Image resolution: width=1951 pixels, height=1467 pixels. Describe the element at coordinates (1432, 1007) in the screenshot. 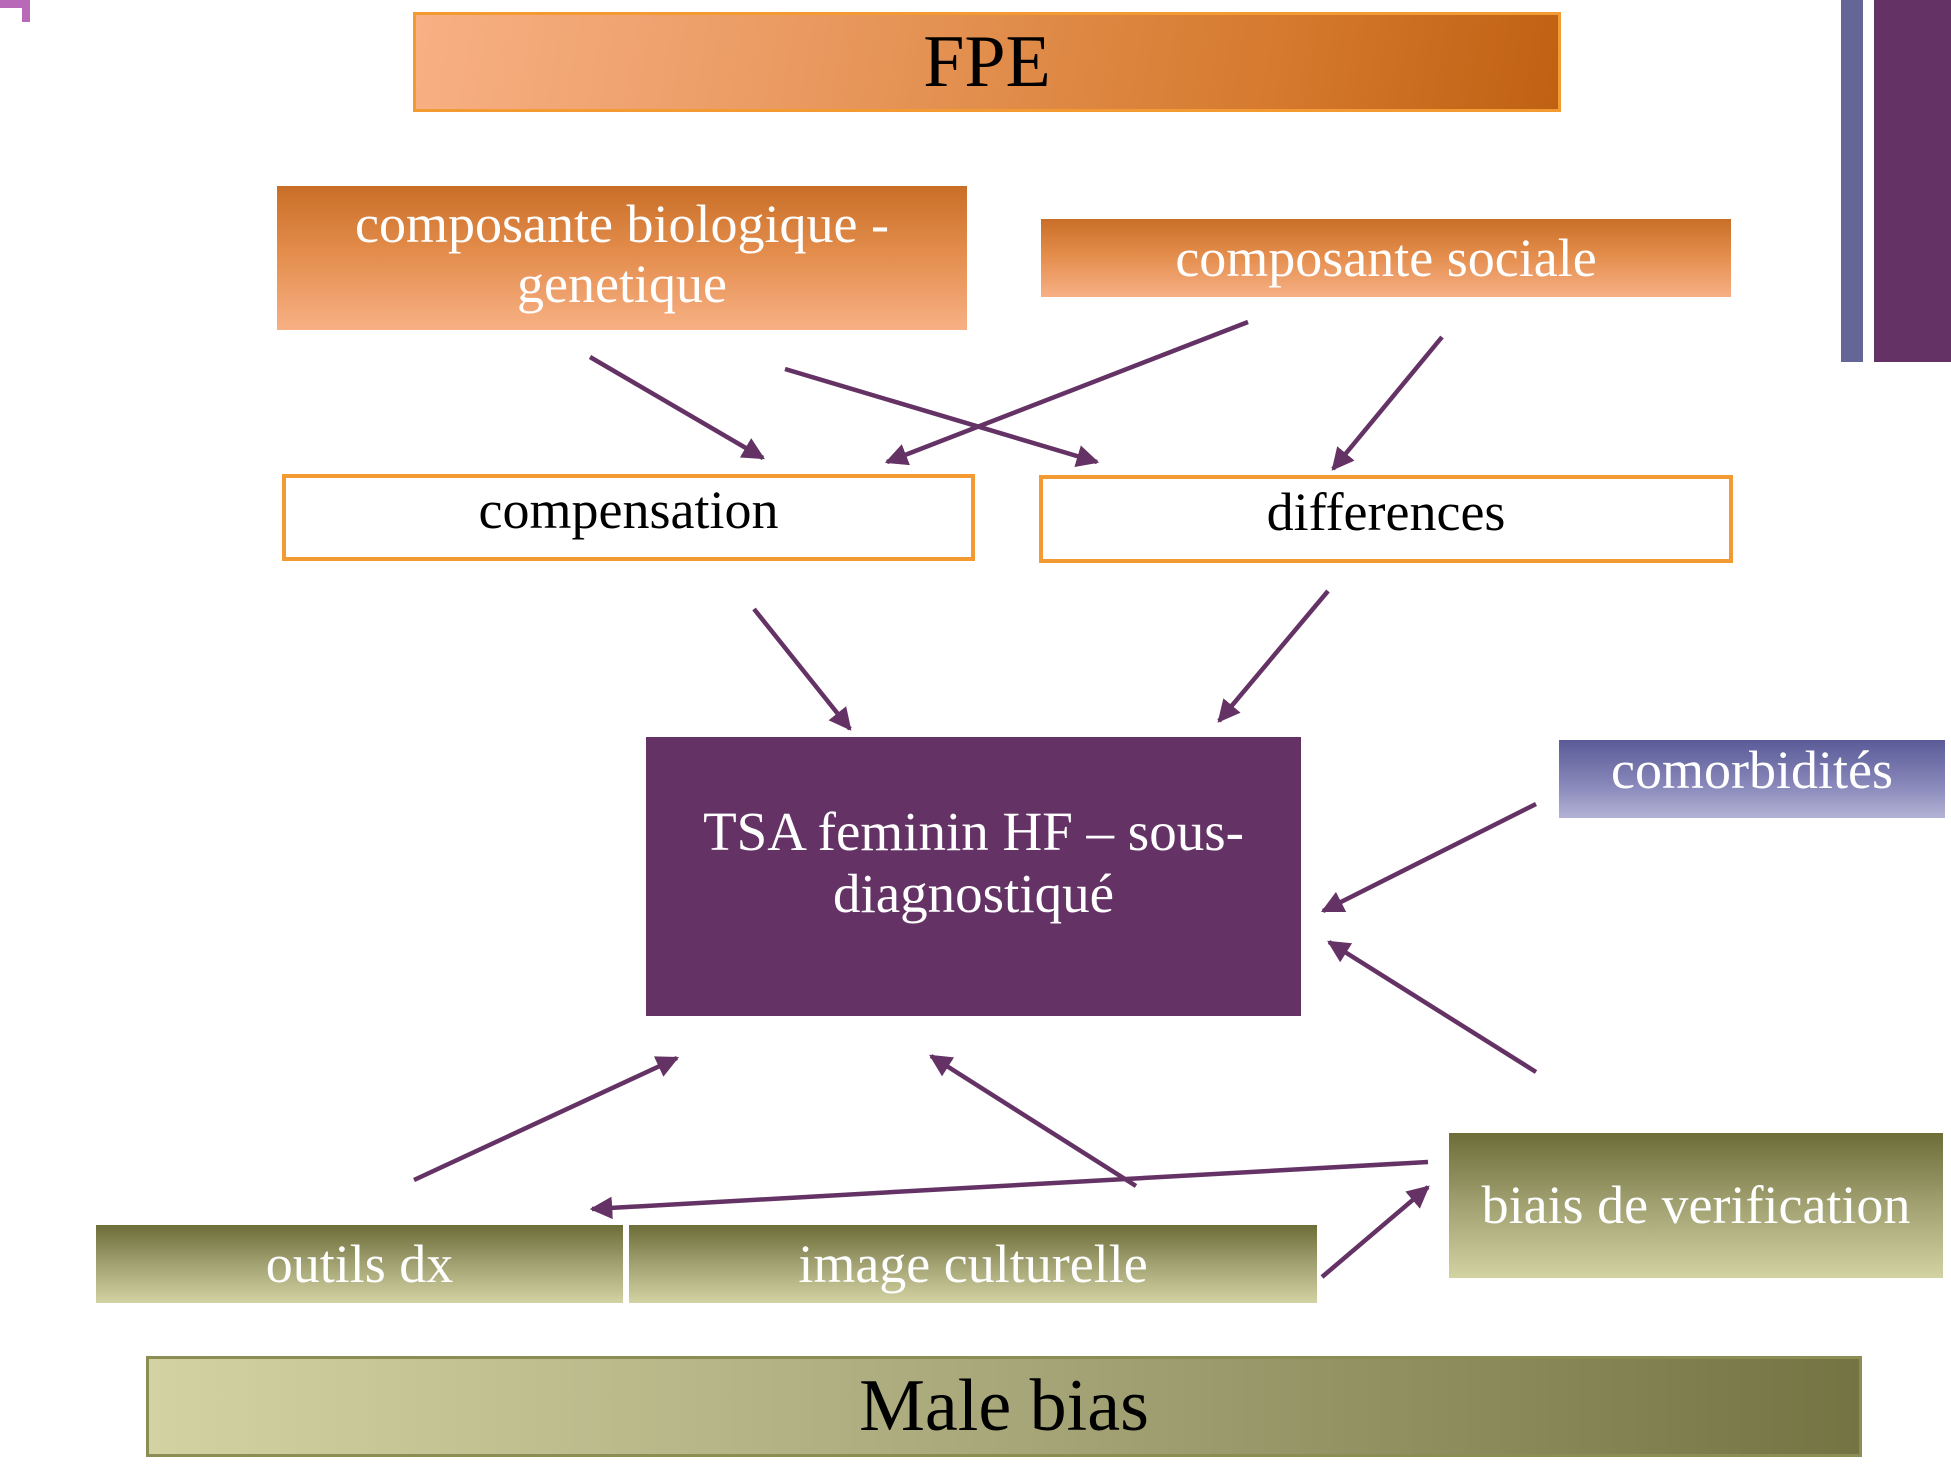

I see `arrow-biais-to-tsa` at that location.